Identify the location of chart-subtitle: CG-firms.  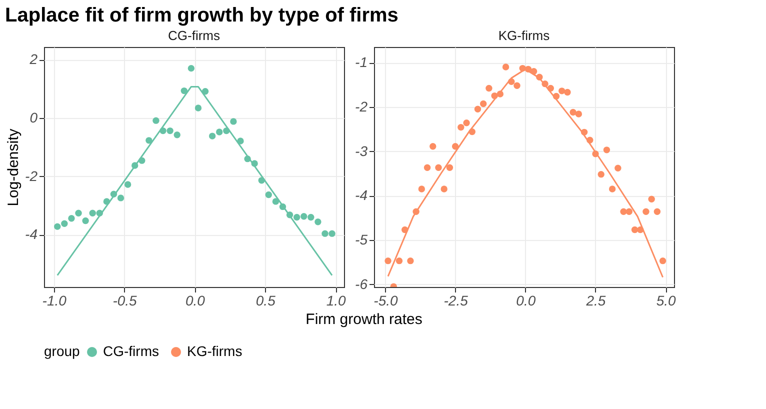
(194, 35).